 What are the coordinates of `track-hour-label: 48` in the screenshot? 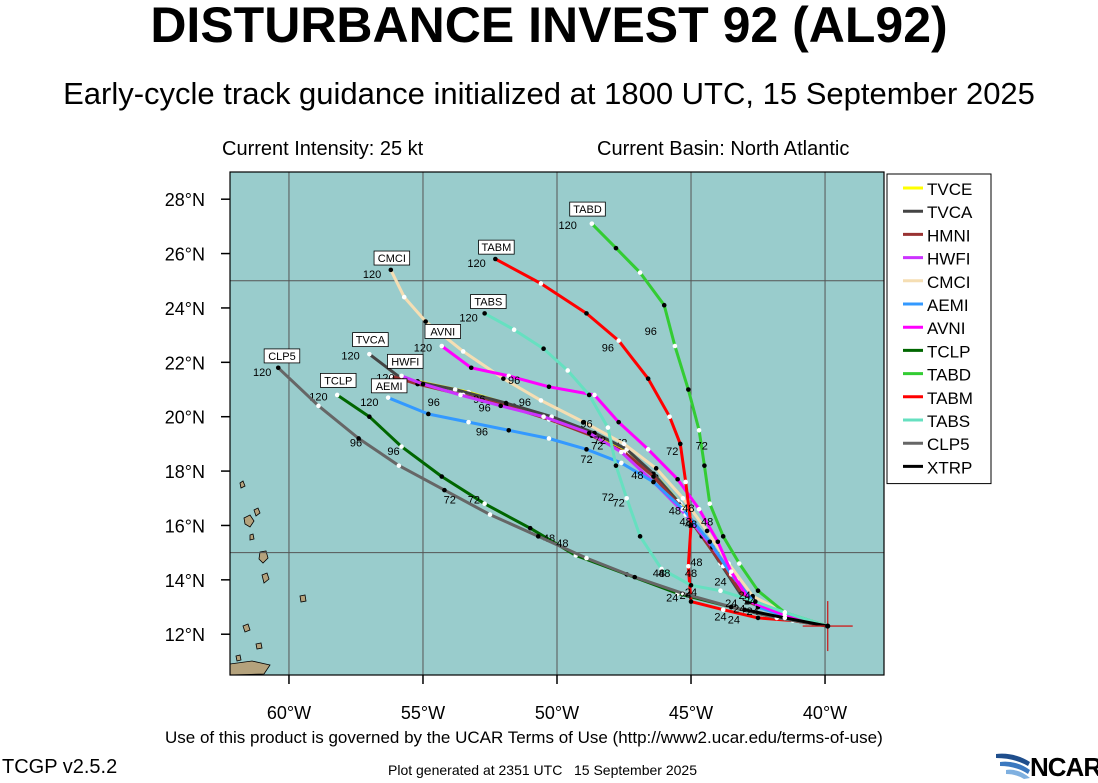 It's located at (659, 574).